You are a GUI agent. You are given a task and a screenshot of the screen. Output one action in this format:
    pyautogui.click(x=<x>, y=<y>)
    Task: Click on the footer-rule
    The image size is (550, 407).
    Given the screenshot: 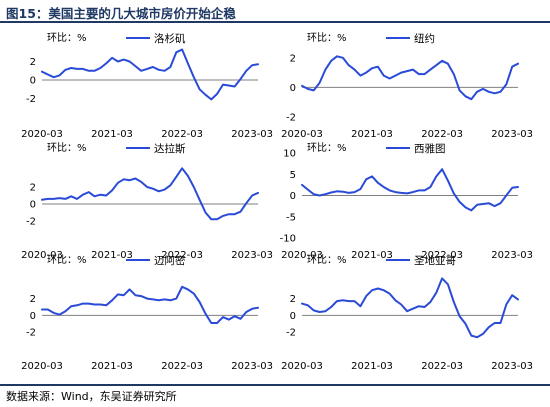 What is the action you would take?
    pyautogui.click(x=275, y=385)
    